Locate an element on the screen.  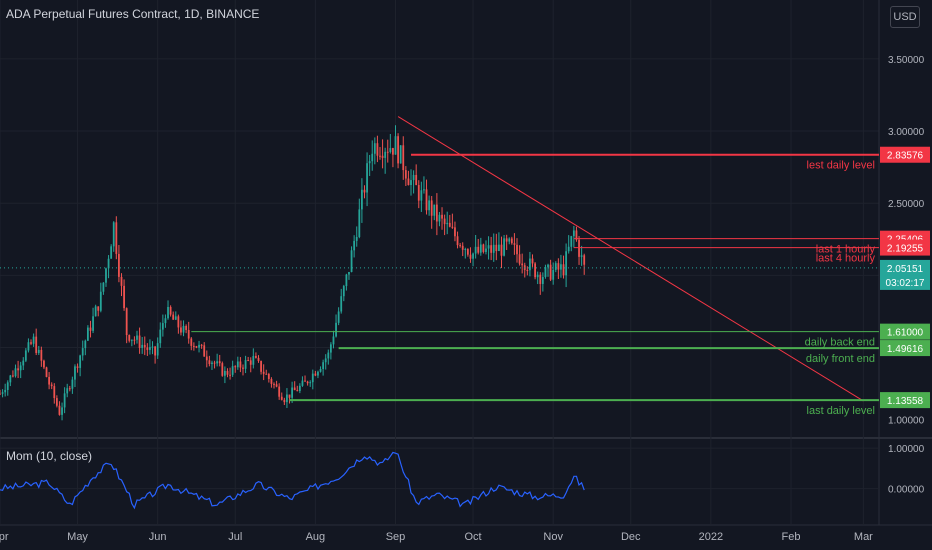
time-tick-label: 2022 is located at coordinates (711, 537).